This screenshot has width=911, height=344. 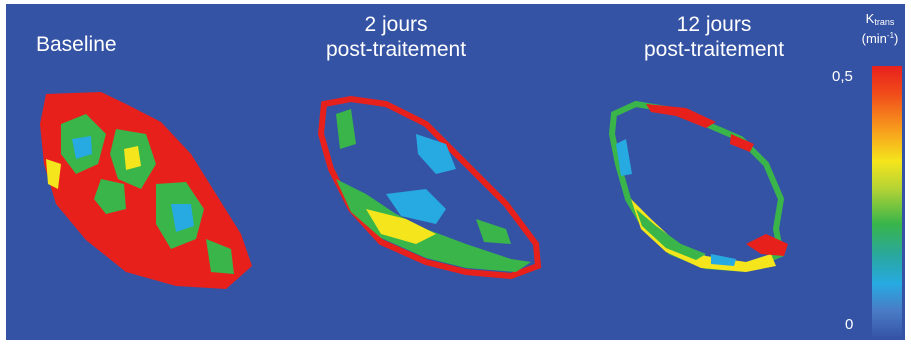 I want to click on panel-title-baseline: Baseline, so click(x=76, y=44).